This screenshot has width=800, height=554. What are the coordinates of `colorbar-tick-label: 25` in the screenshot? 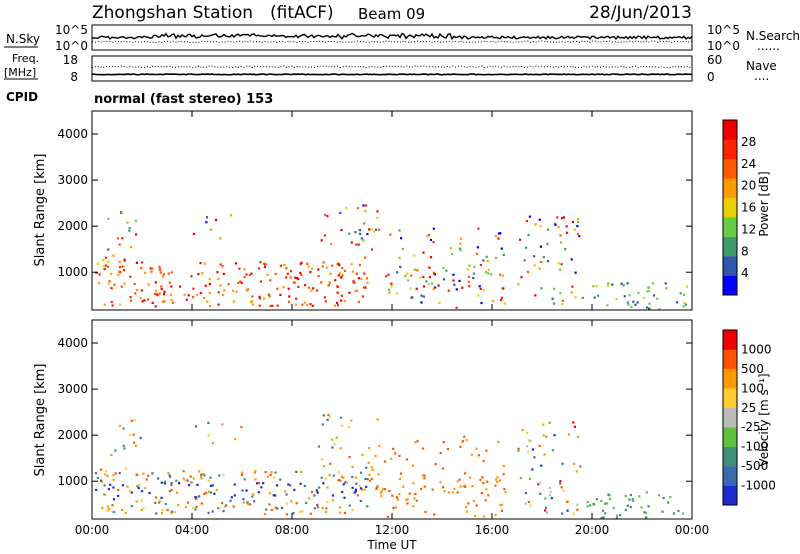 It's located at (748, 408).